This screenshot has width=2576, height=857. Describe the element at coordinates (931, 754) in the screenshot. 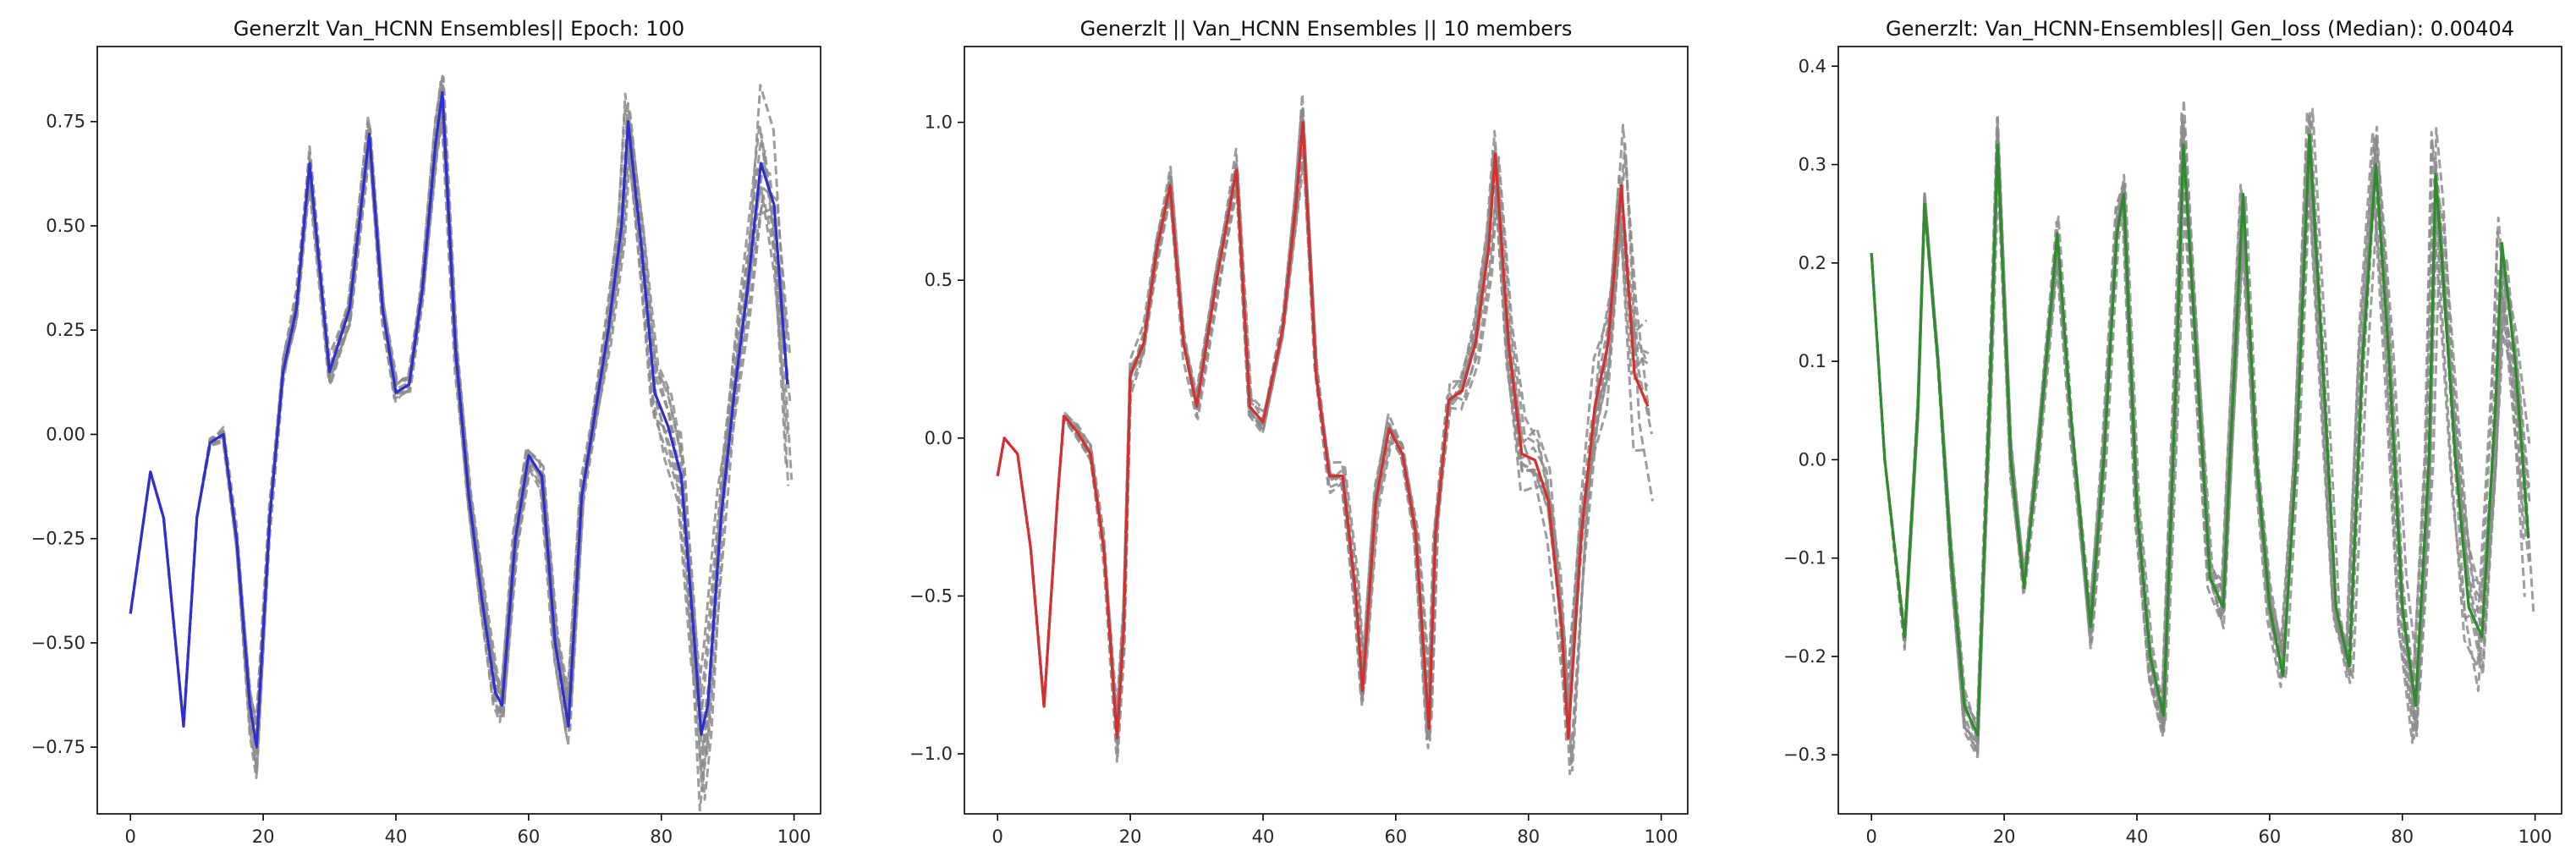

I see `y-tick-label: −1.0` at that location.